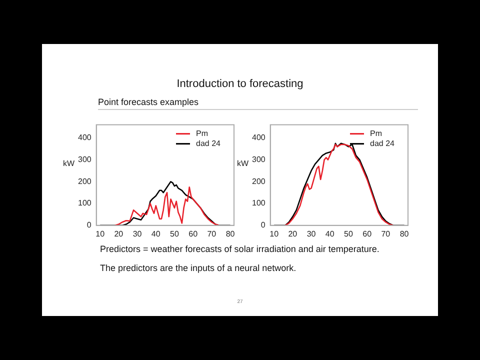 This screenshot has height=360, width=480. I want to click on chart-subtitle: Point forecasts examples, so click(258, 103).